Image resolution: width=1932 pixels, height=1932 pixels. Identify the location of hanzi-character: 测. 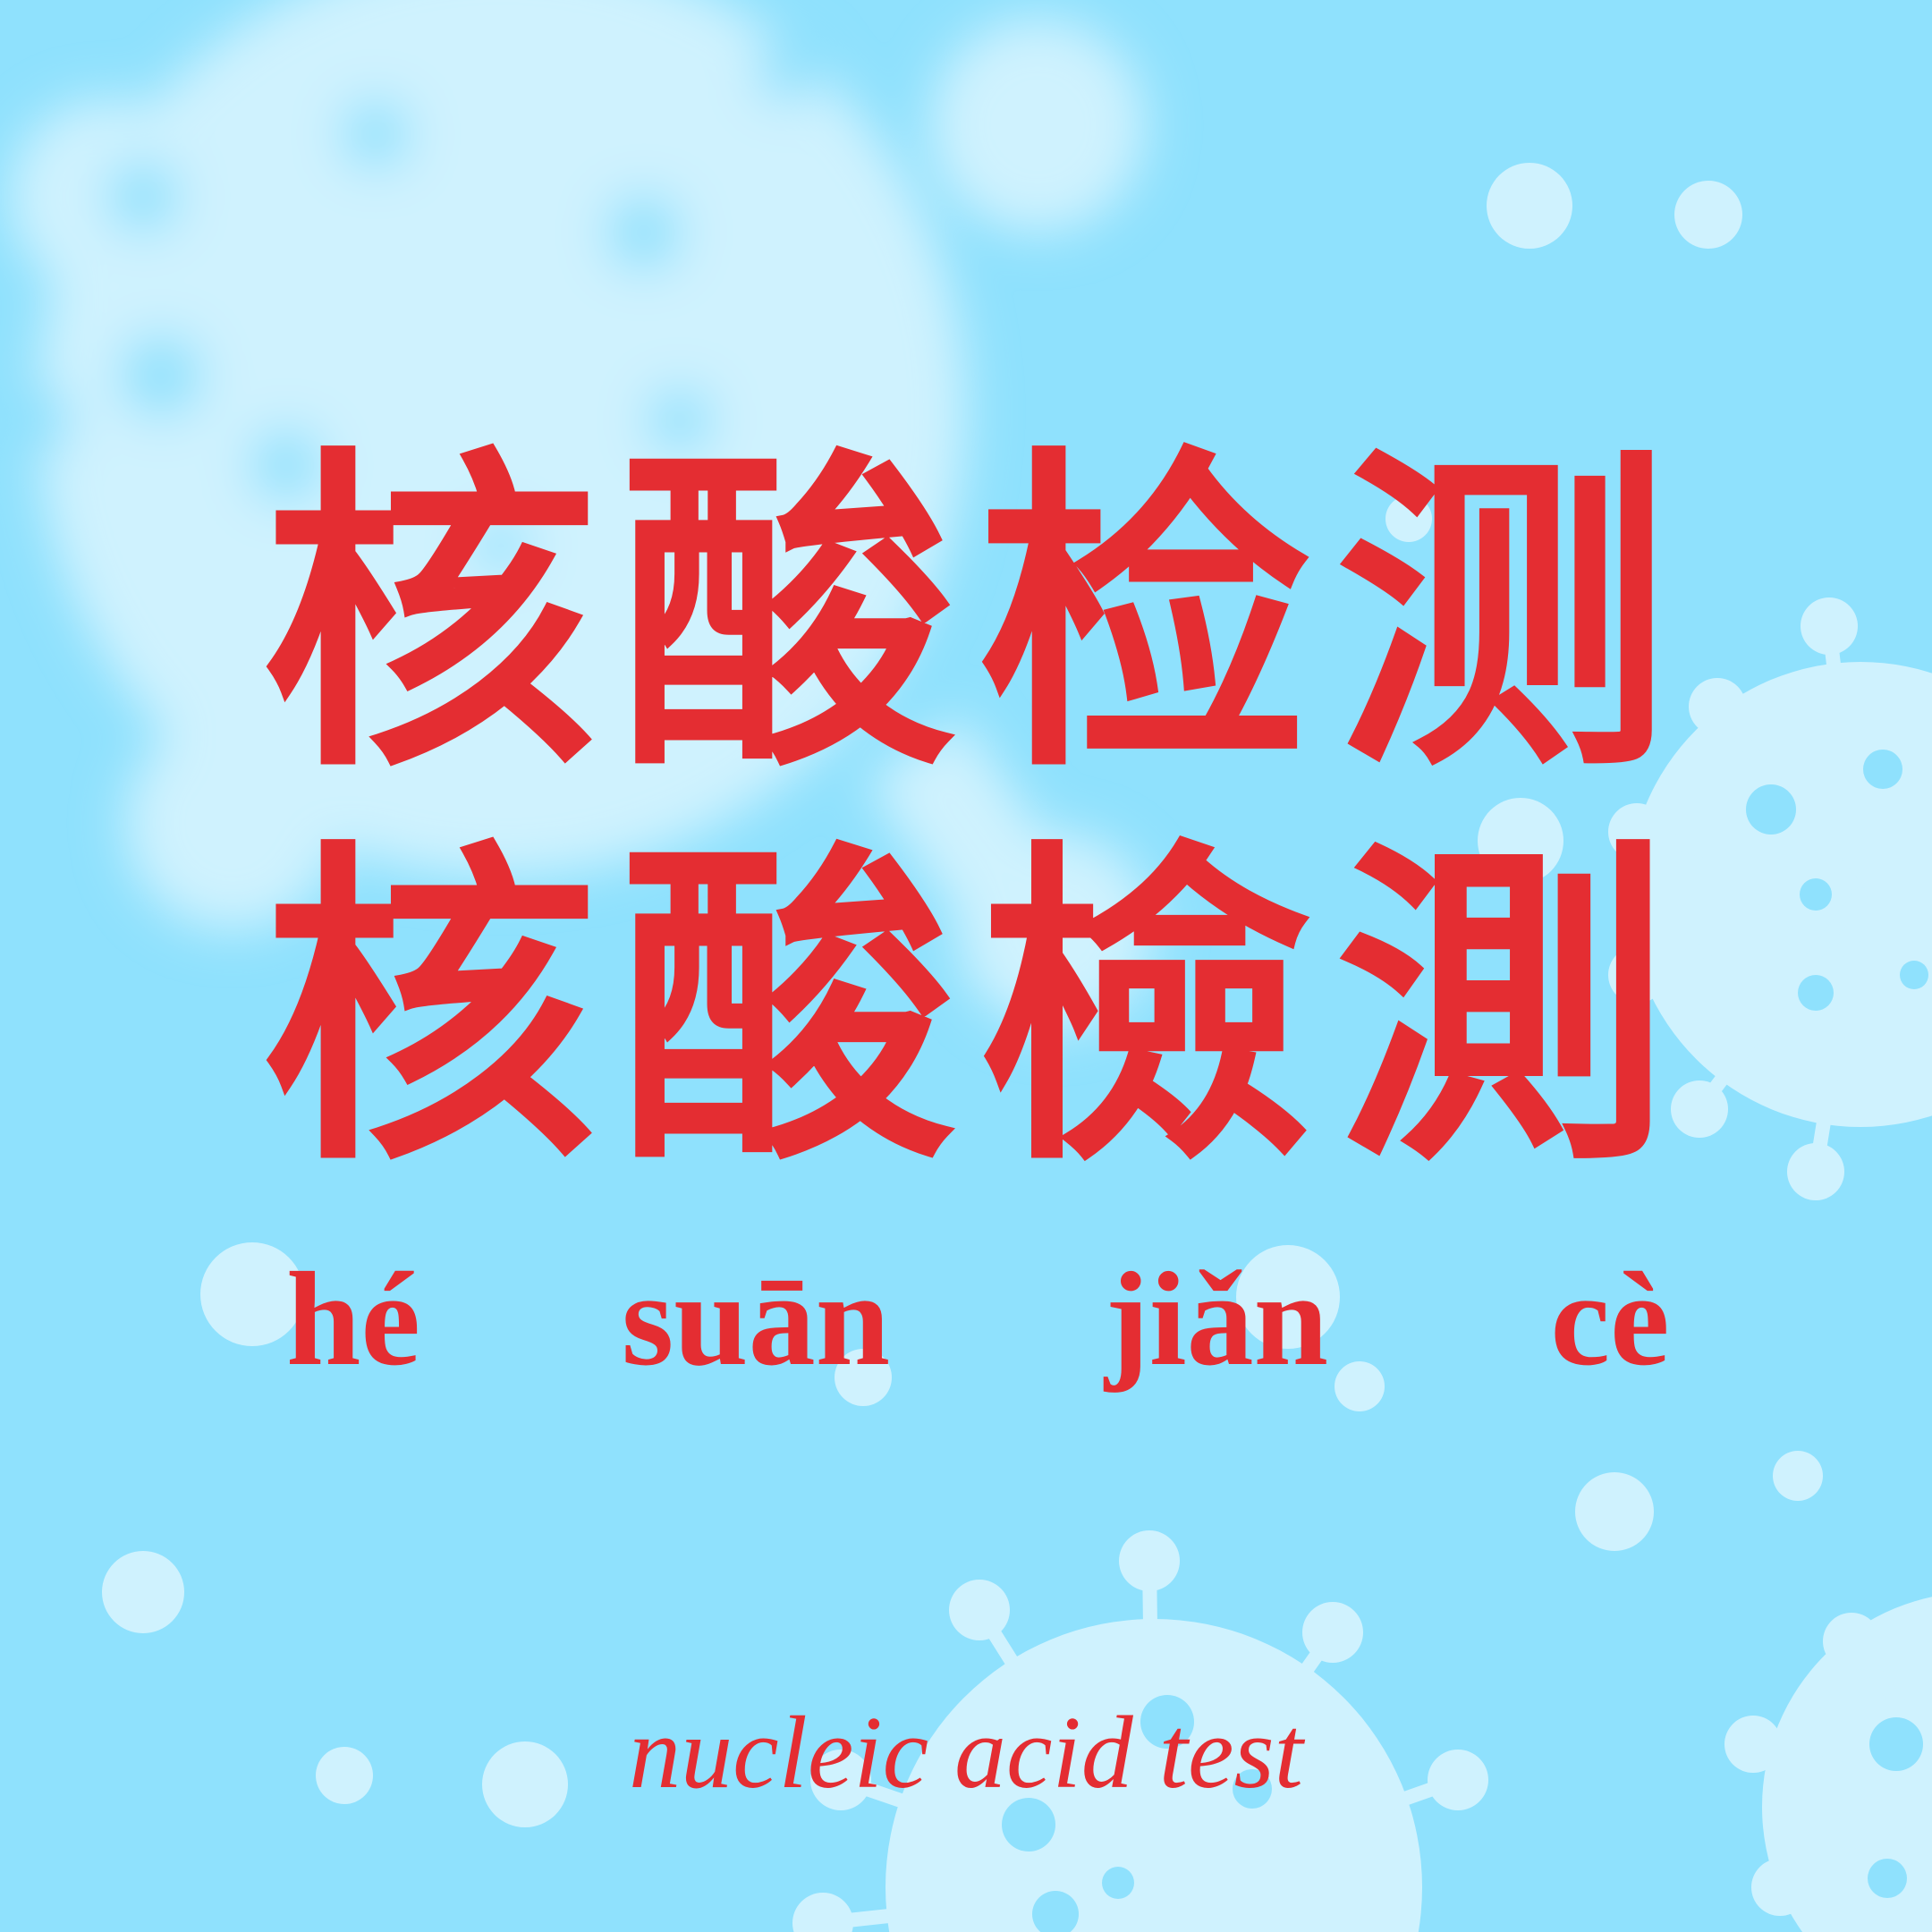
(1503, 617).